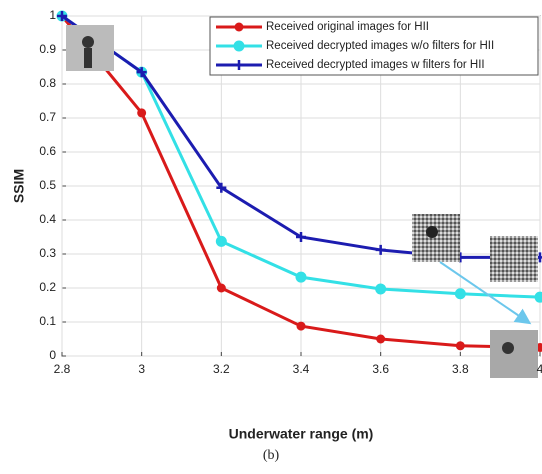  I want to click on x-axis-label: Underwater range (m), so click(301, 434).